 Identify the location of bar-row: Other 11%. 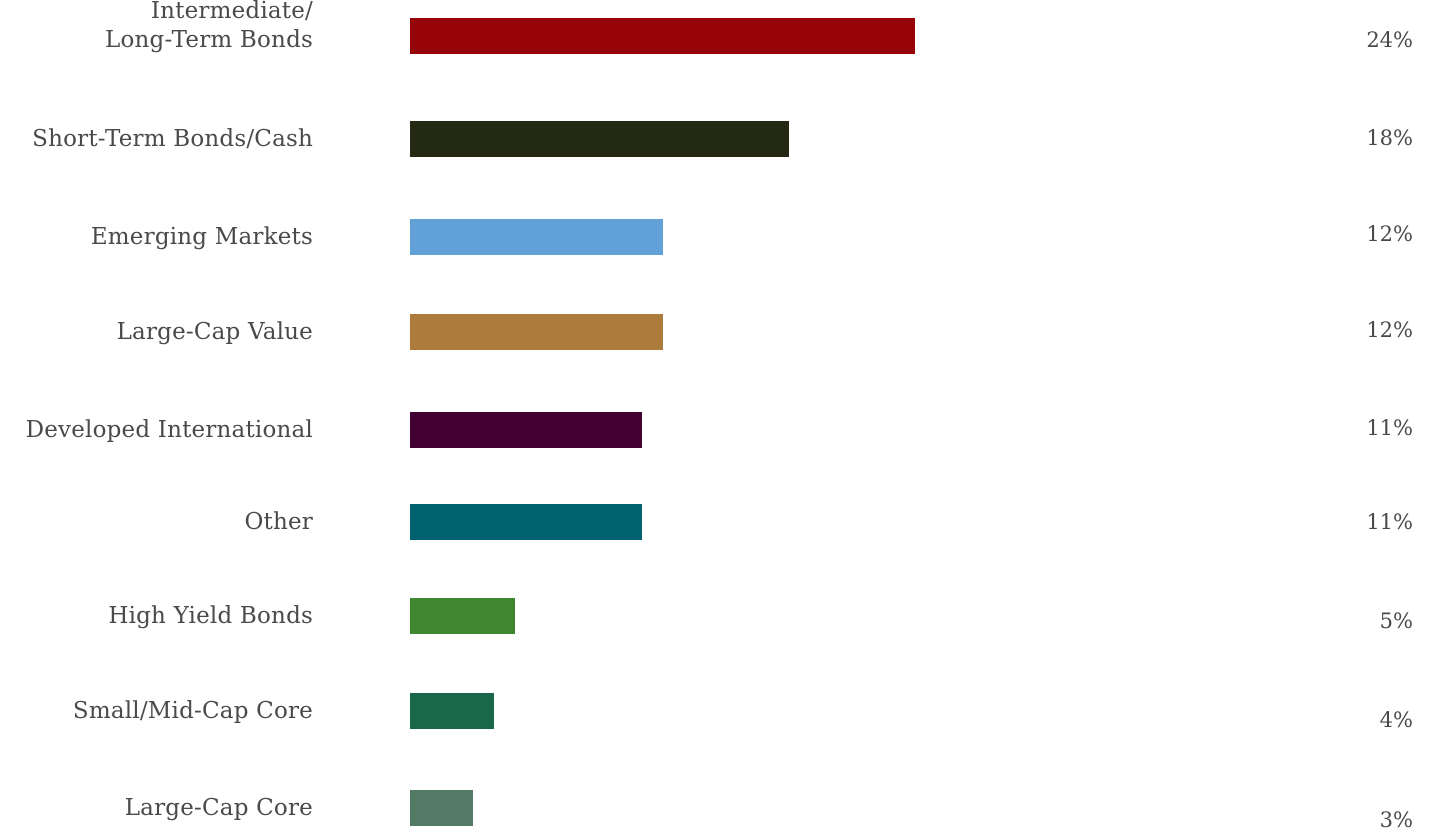
(717, 522).